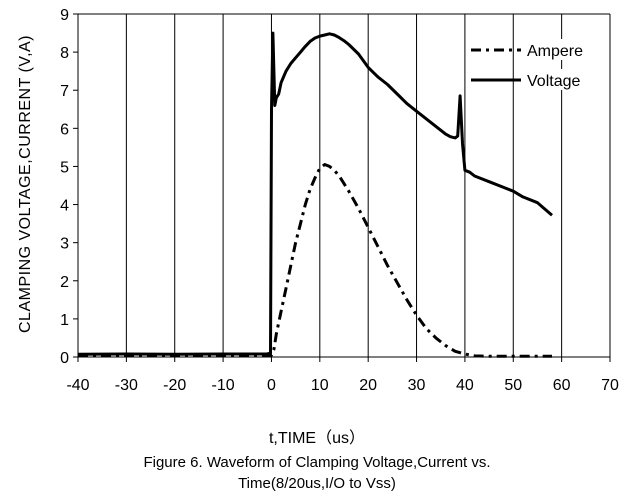  Describe the element at coordinates (77, 385) in the screenshot. I see `x-tick-label: -40` at that location.